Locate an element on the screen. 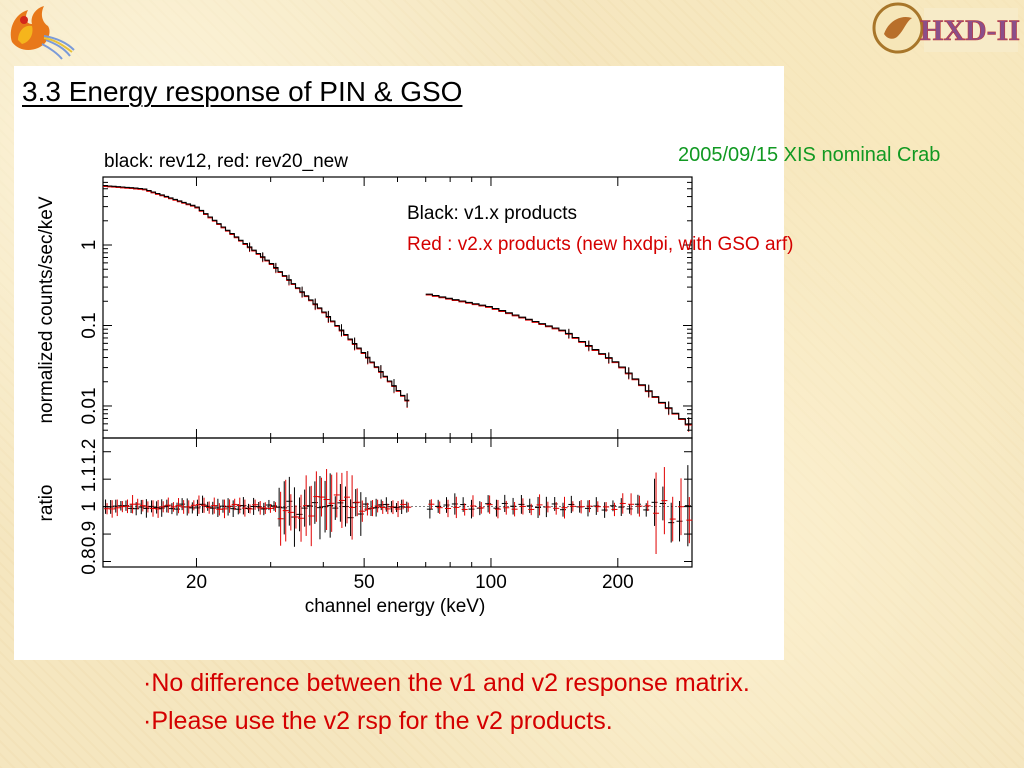 Image resolution: width=1024 pixels, height=768 pixels. phoenix-icon is located at coordinates (42, 33).